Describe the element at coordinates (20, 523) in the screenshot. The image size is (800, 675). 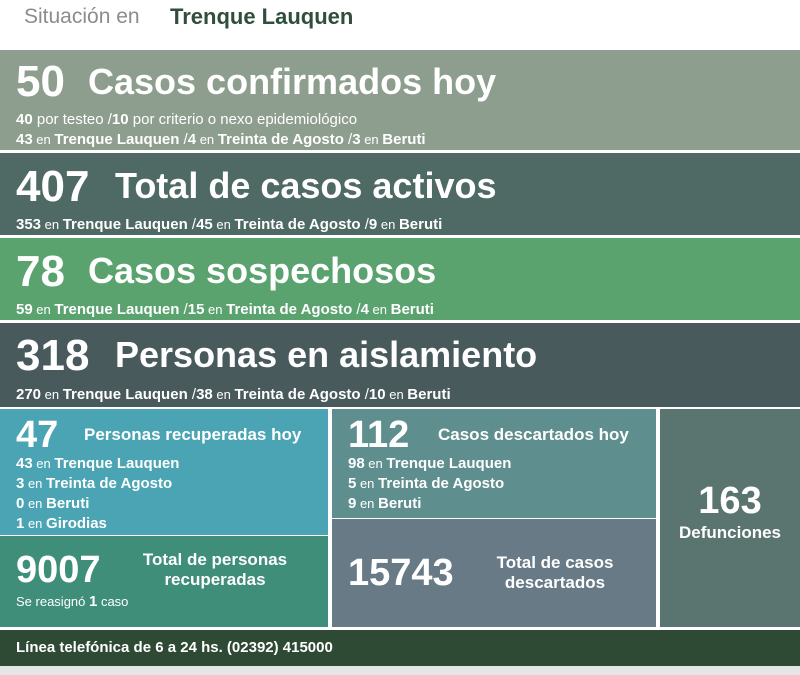
I see `count: 1` at that location.